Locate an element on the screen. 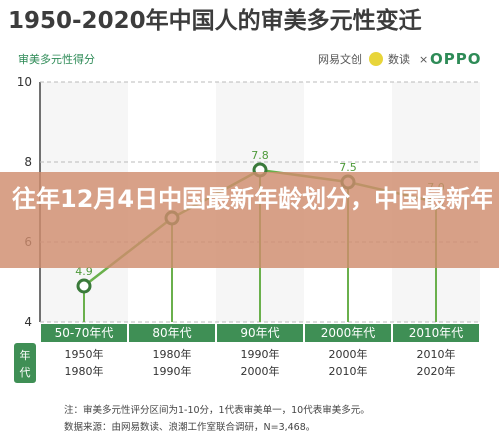  category-band: 50-70年代 80年代 90年代 2000年代 2010年代 is located at coordinates (260, 333).